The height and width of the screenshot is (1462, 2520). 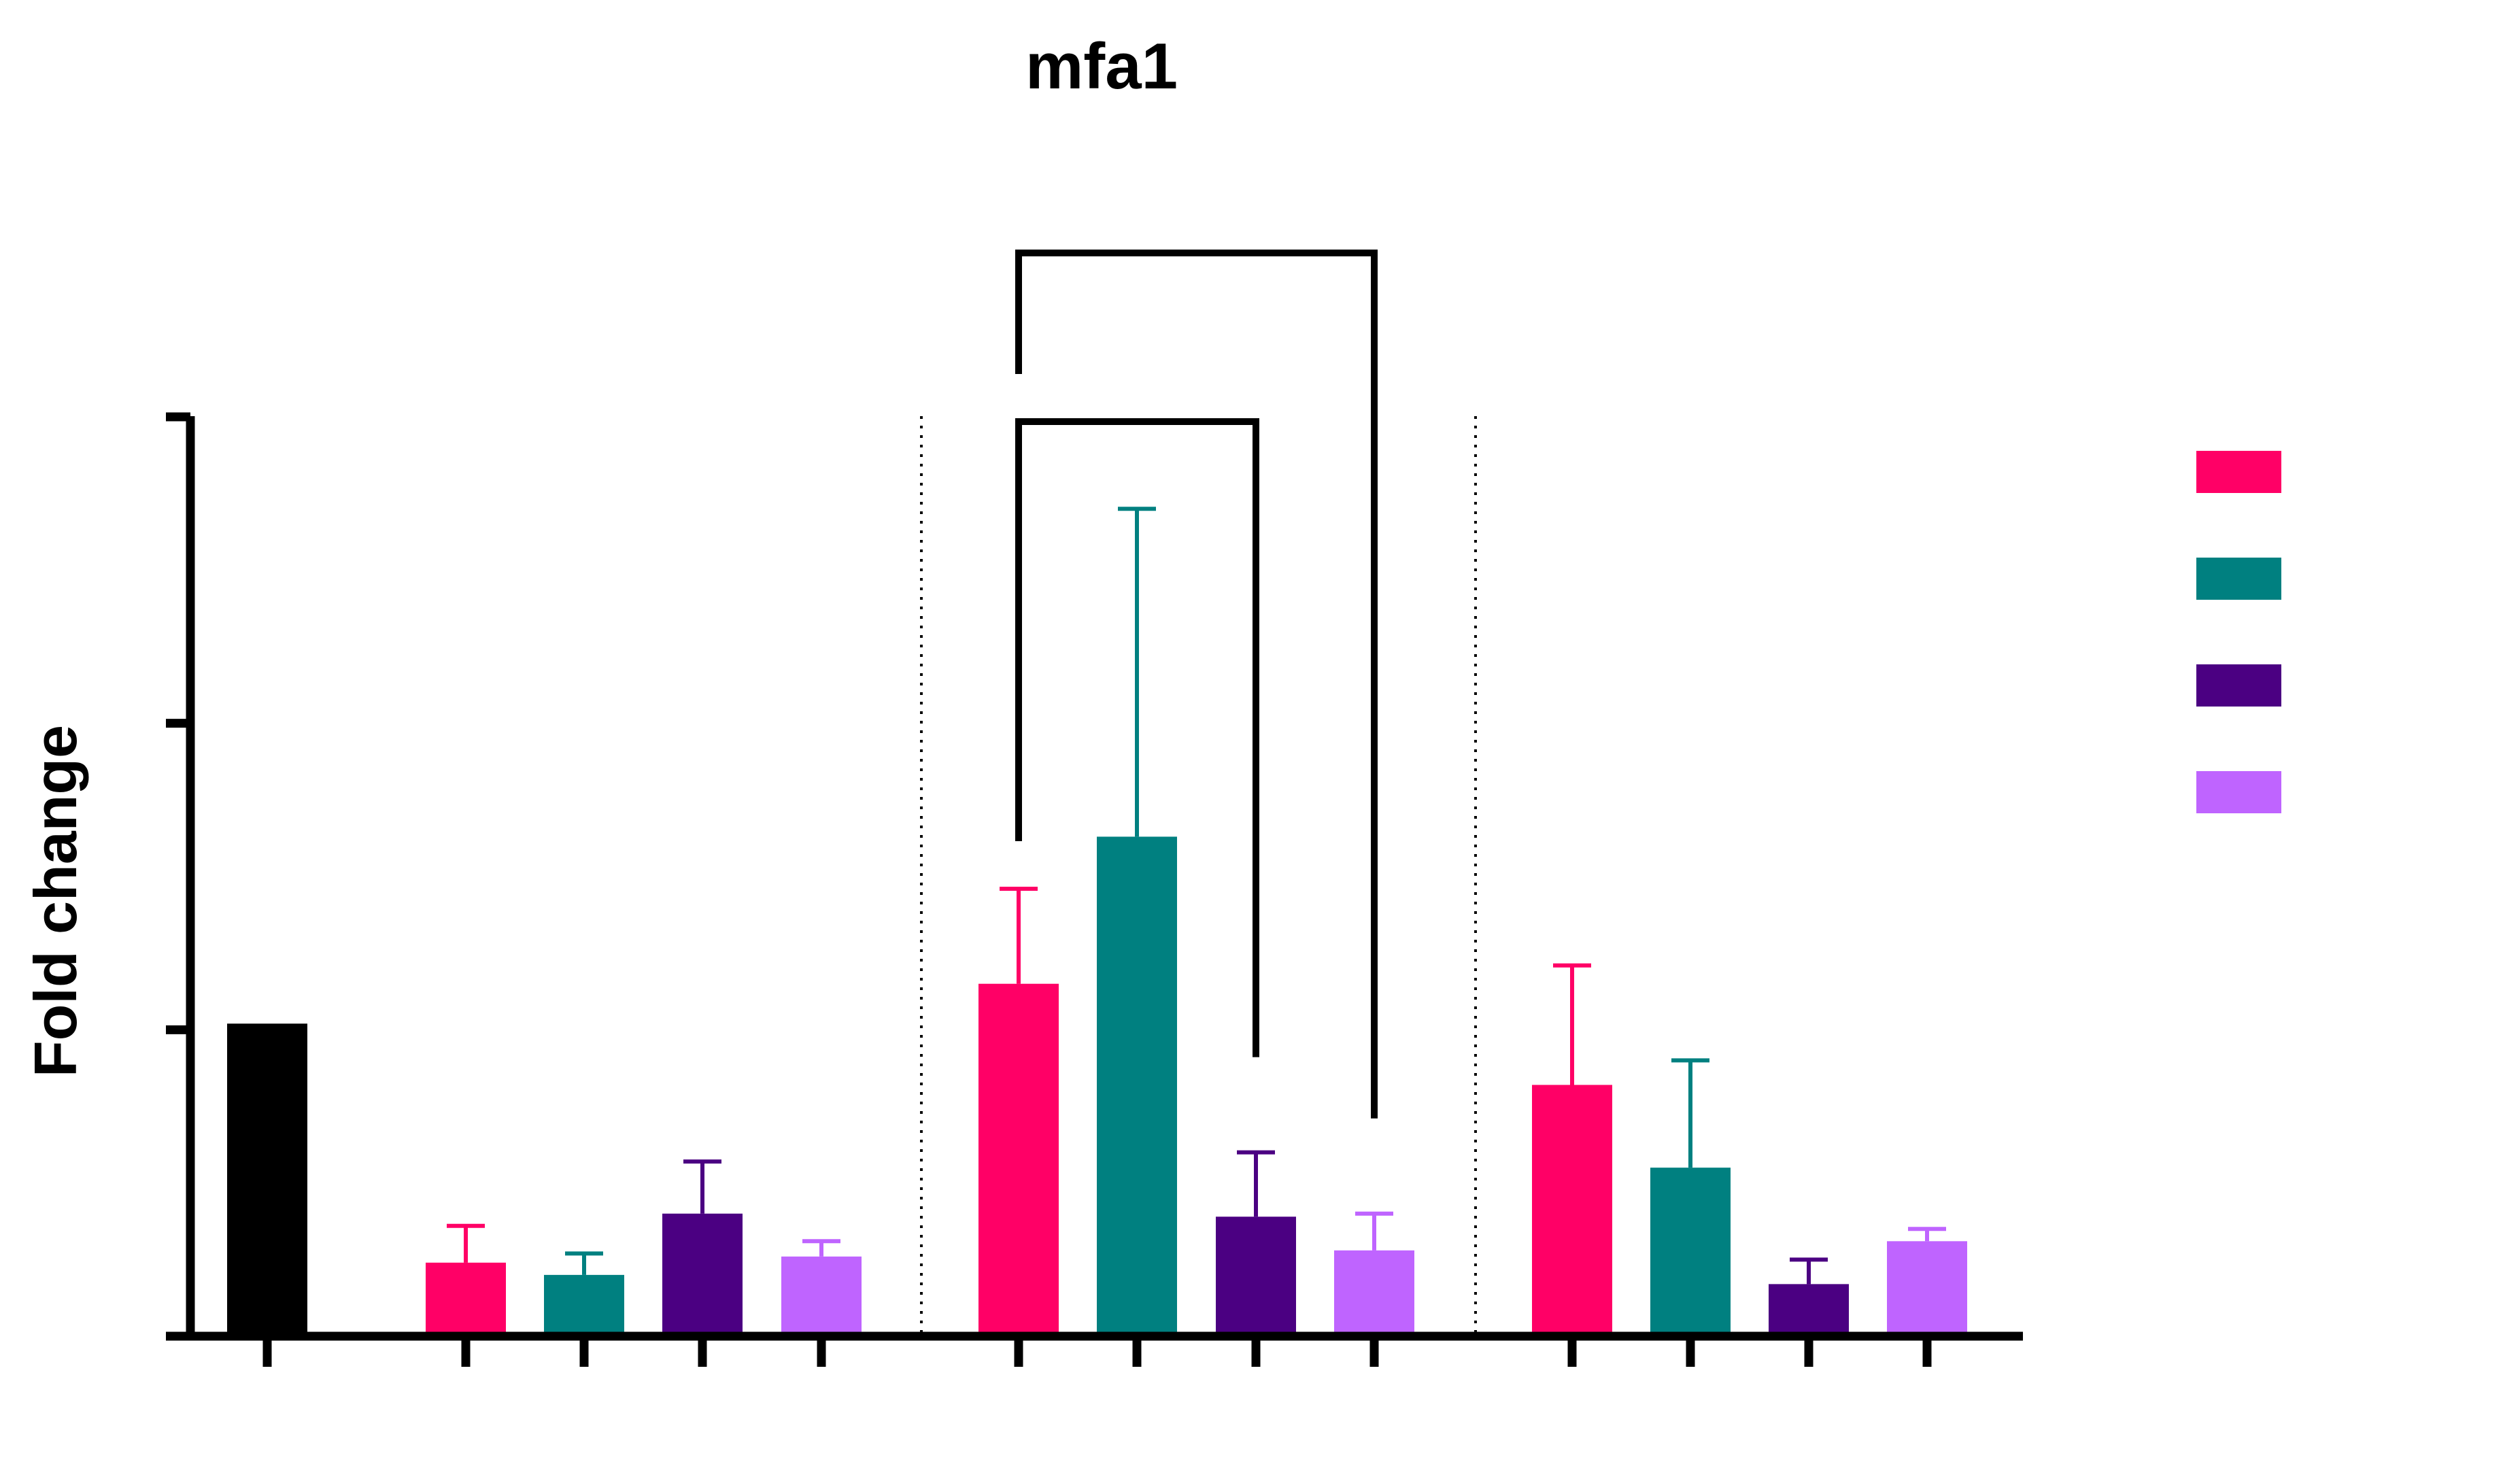 What do you see at coordinates (2239, 632) in the screenshot?
I see `legend` at bounding box center [2239, 632].